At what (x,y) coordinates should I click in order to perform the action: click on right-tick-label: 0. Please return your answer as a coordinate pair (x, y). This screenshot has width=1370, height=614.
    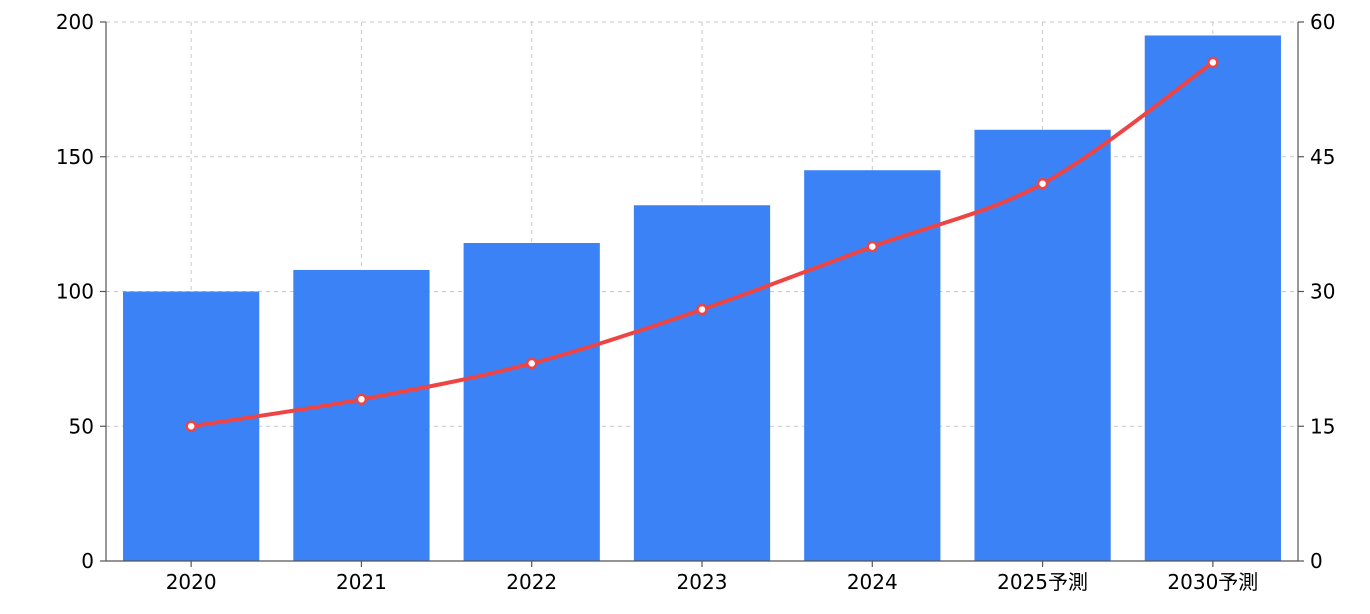
    Looking at the image, I should click on (1316, 561).